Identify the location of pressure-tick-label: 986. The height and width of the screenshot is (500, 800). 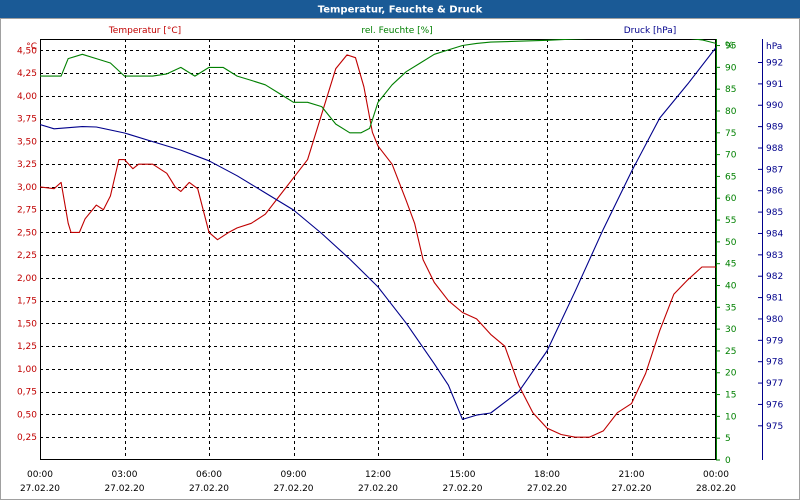
(774, 192).